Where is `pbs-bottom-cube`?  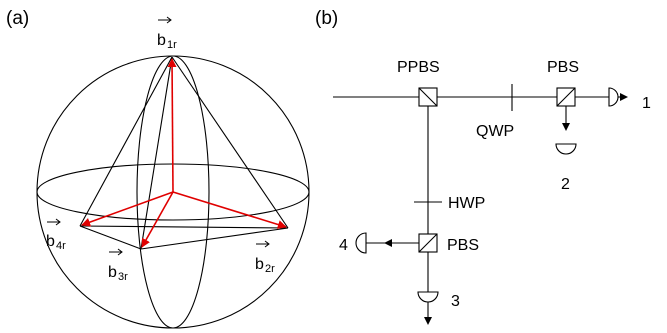 pbs-bottom-cube is located at coordinates (428, 243).